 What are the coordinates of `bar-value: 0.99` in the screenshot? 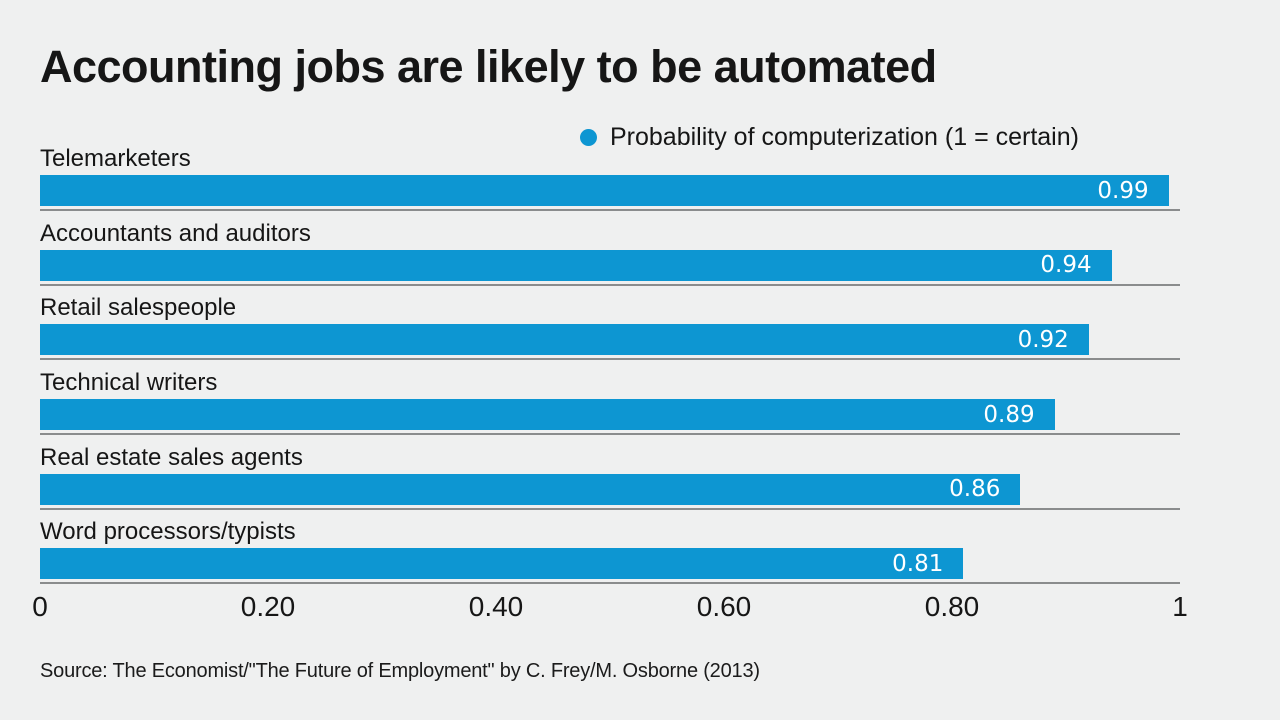 It's located at (1123, 190).